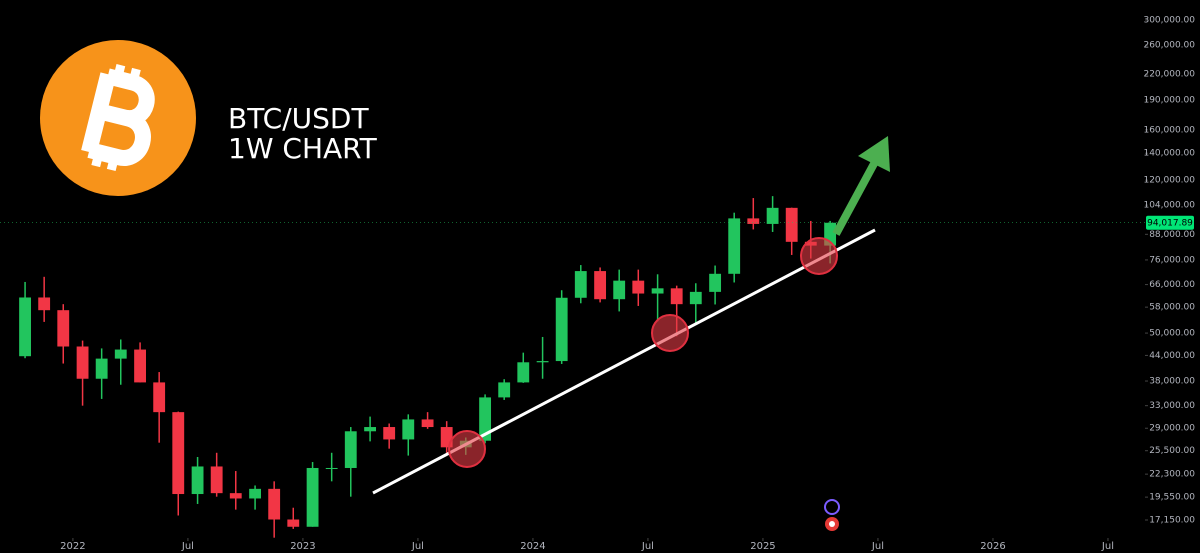 The height and width of the screenshot is (553, 1200). Describe the element at coordinates (762, 546) in the screenshot. I see `x-tick-label: 2025` at that location.